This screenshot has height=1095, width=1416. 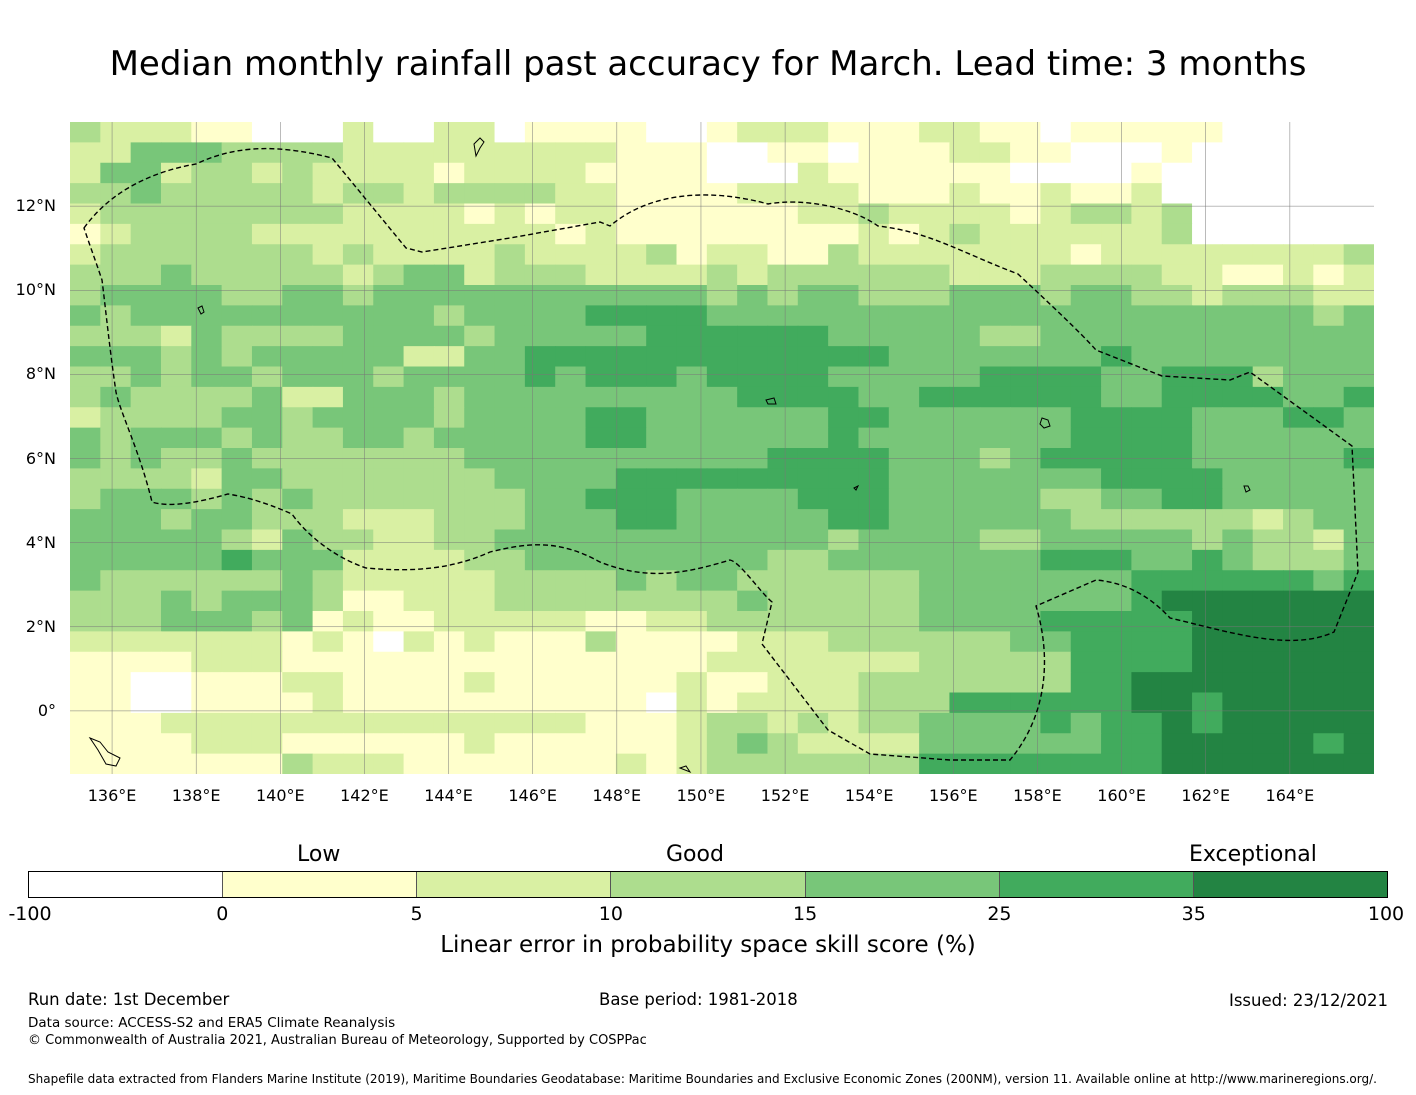 I want to click on longitude-tick-label: 140°E, so click(x=280, y=795).